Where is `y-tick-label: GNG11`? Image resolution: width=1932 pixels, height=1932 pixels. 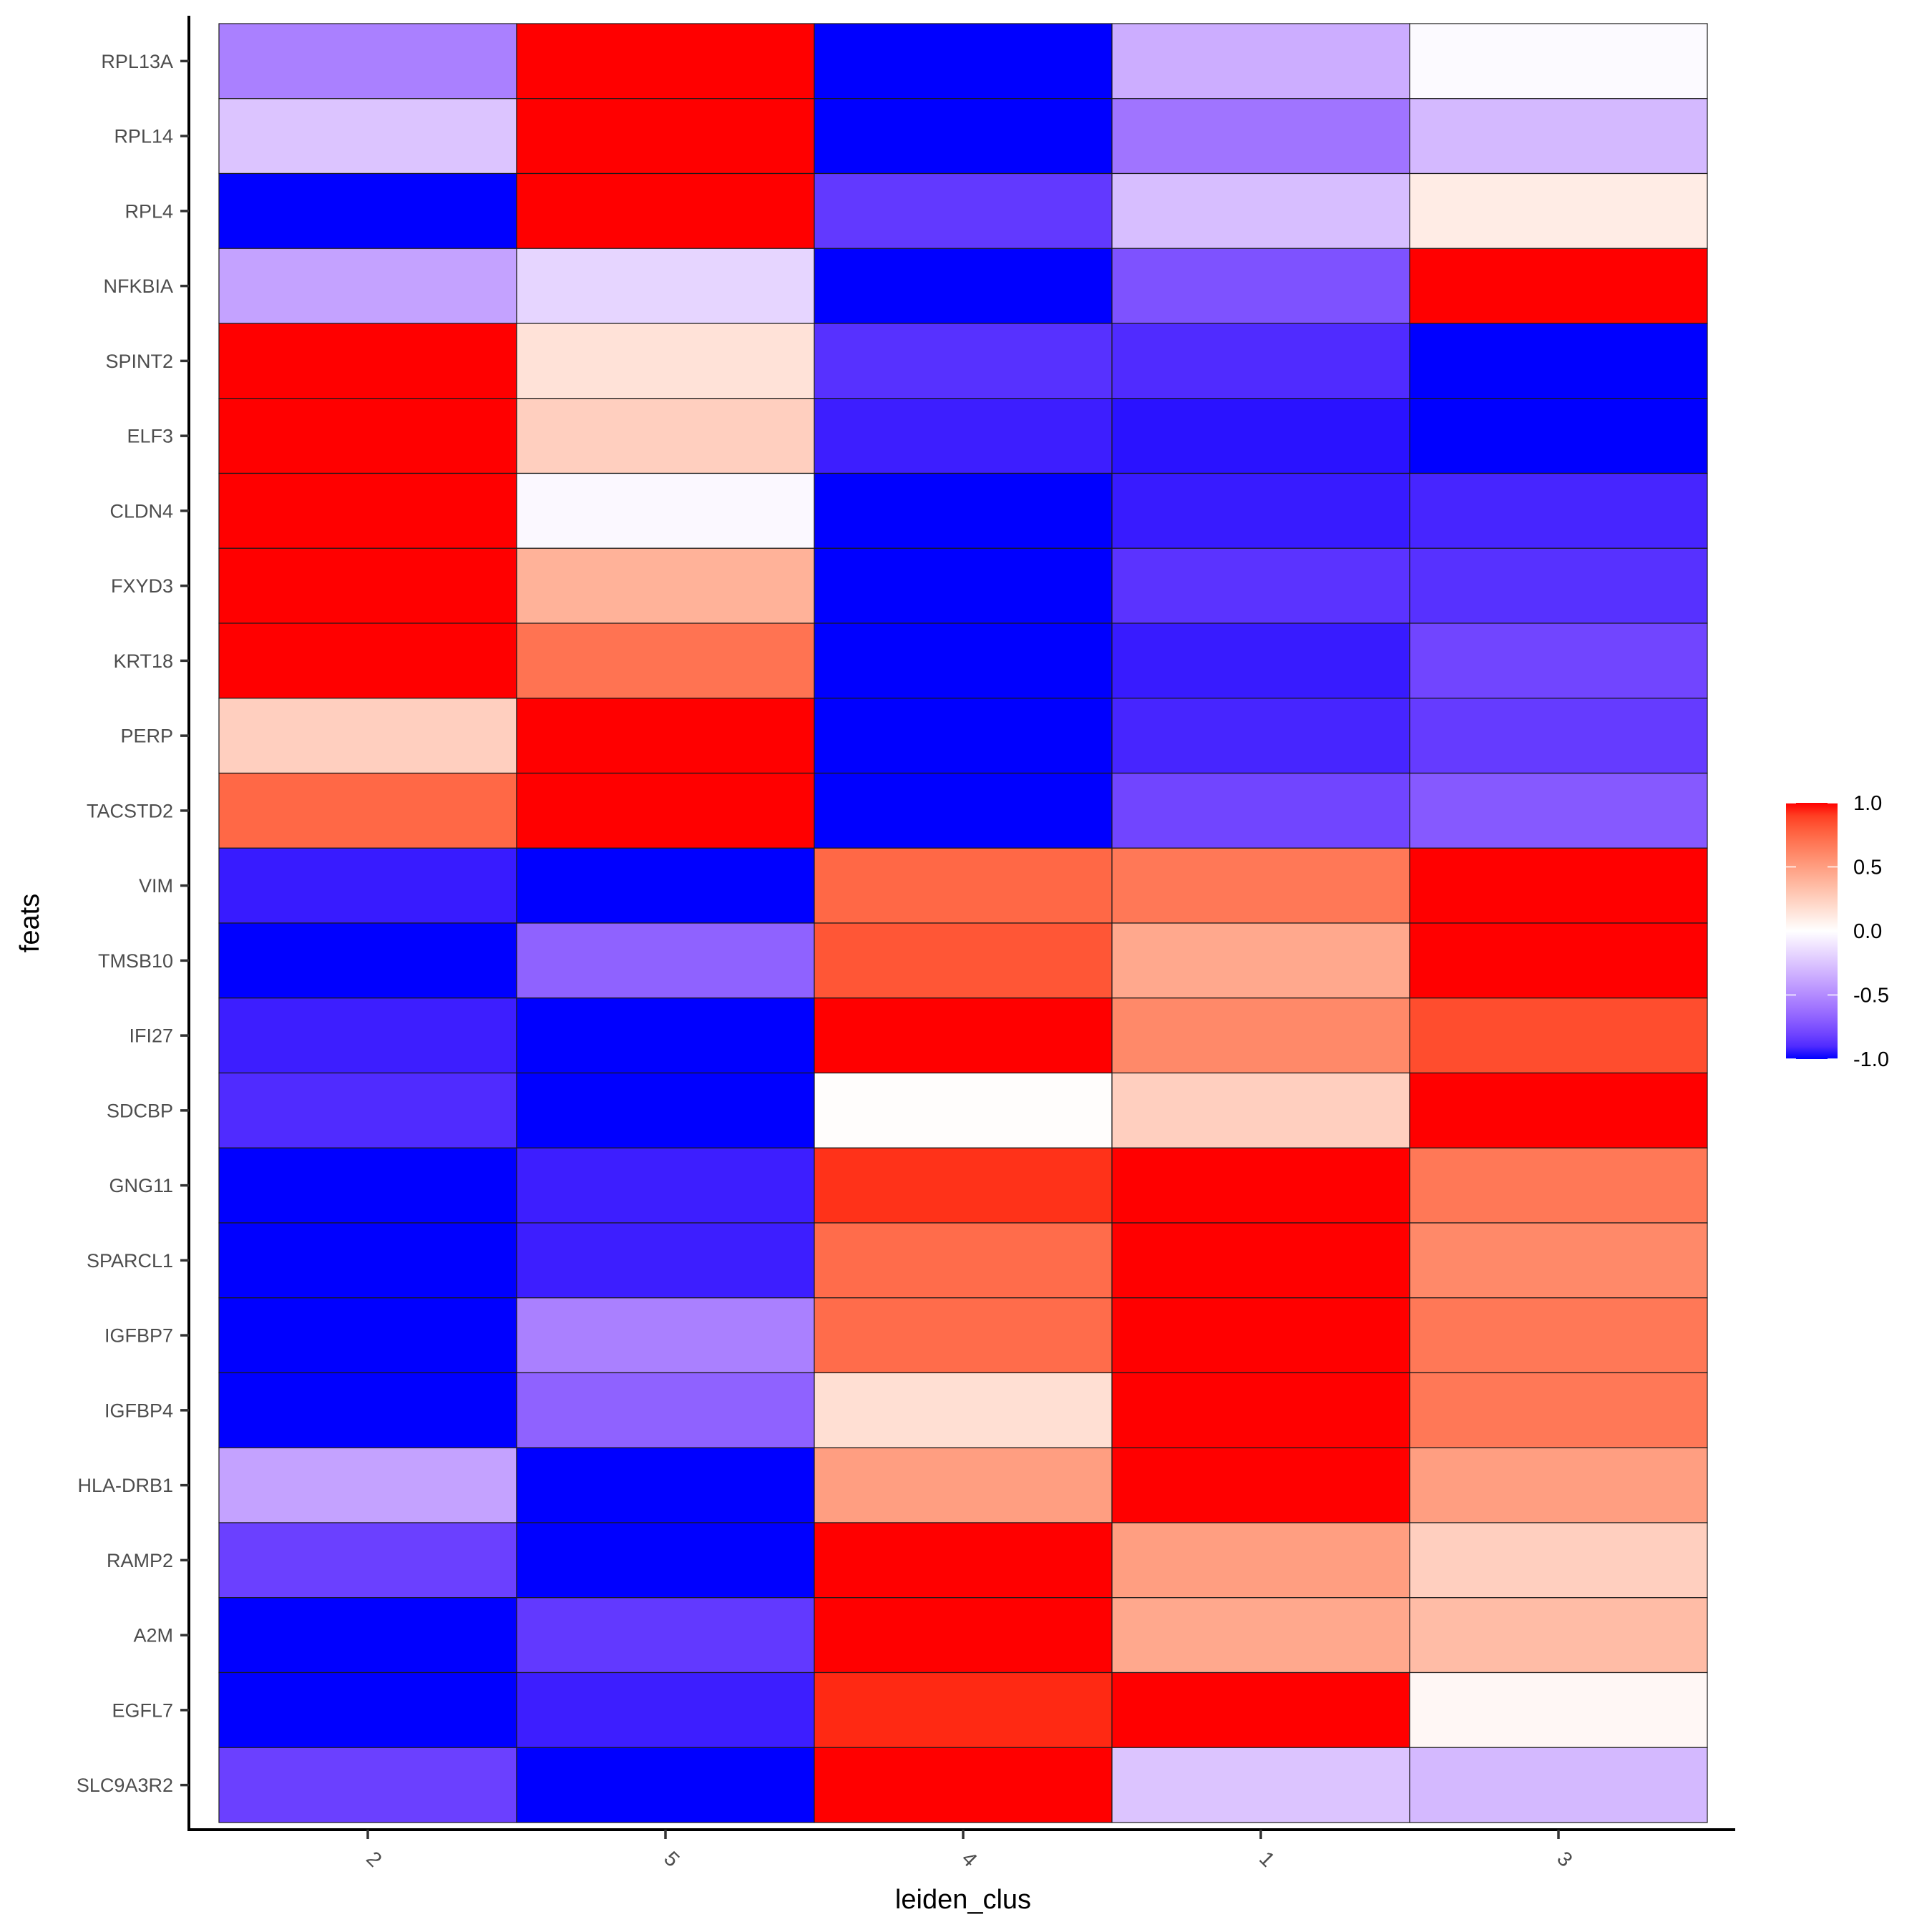
y-tick-label: GNG11 is located at coordinates (141, 1185).